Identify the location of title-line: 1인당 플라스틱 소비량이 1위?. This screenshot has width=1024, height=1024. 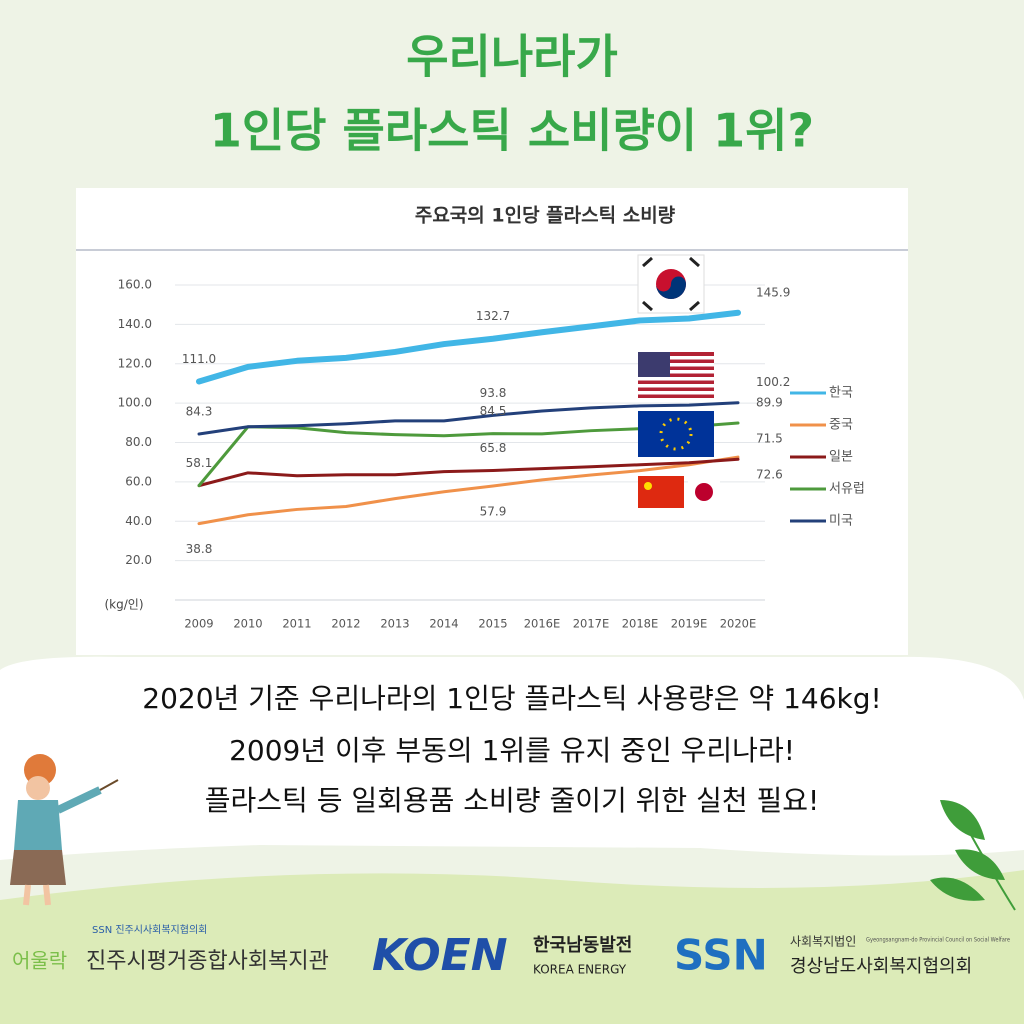
(512, 131).